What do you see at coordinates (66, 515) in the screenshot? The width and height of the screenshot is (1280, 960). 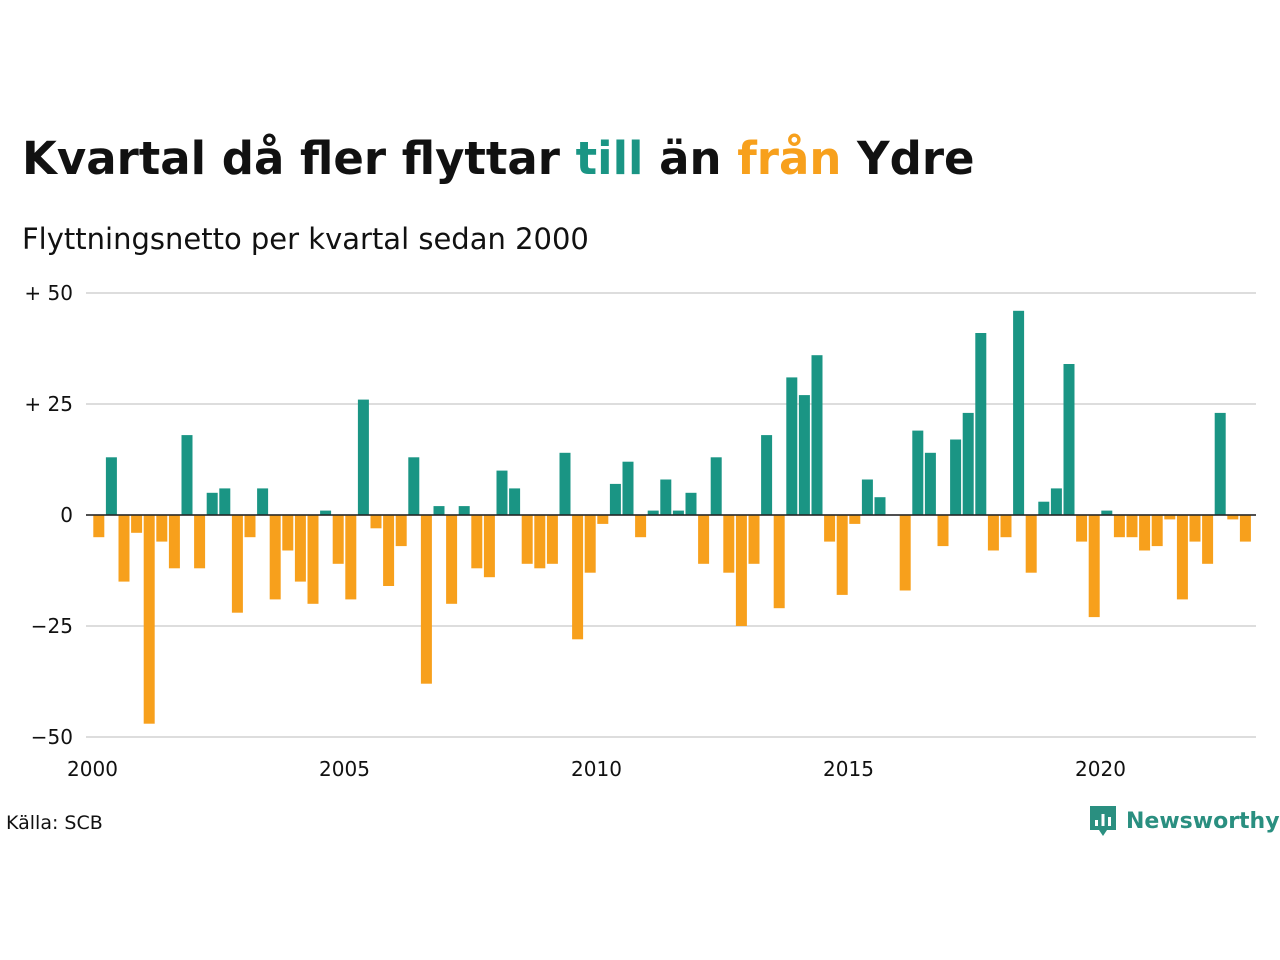 I see `y-tick-label: 0` at bounding box center [66, 515].